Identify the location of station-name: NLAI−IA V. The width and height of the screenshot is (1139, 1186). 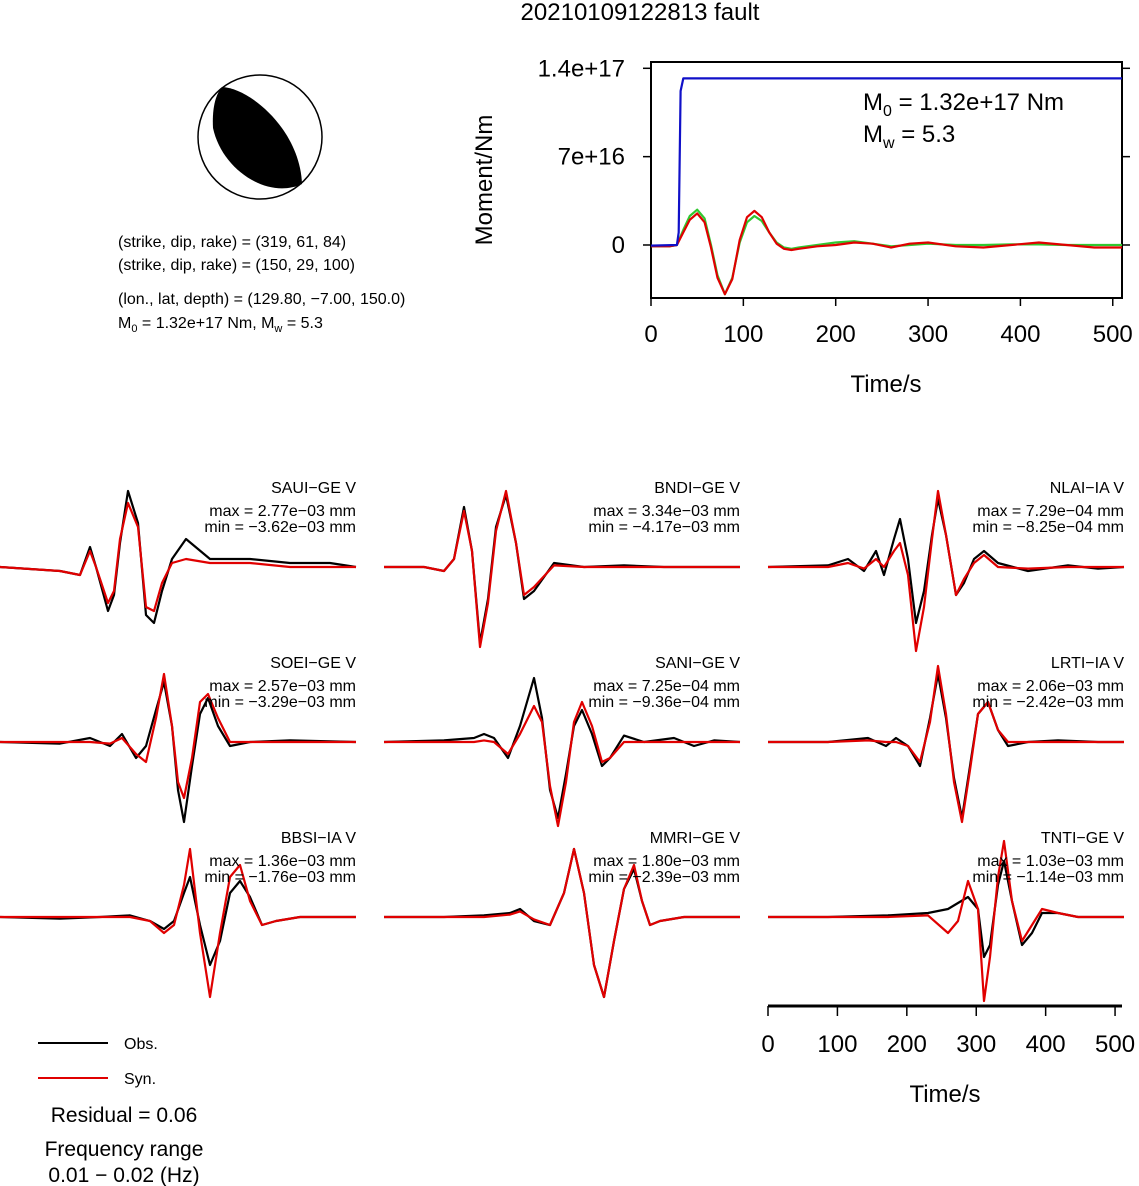
(1087, 488).